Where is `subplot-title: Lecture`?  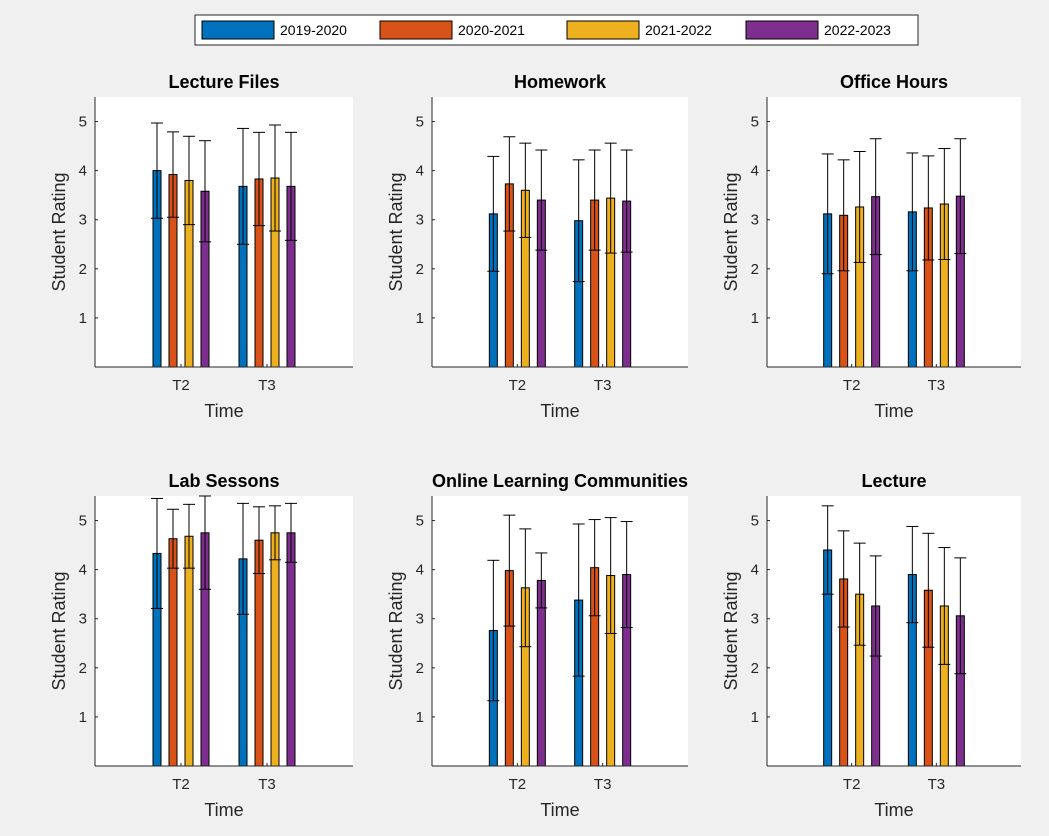 subplot-title: Lecture is located at coordinates (893, 481).